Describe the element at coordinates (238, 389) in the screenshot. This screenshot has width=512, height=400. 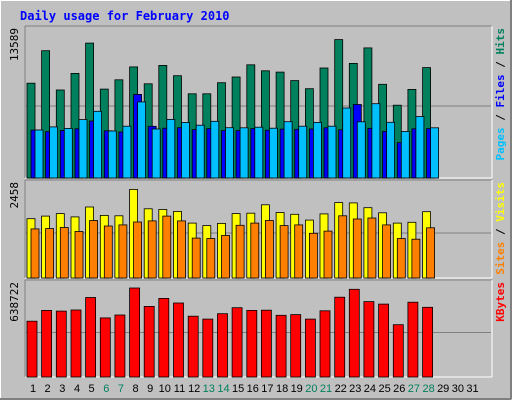
I see `day-label-15: 15` at that location.